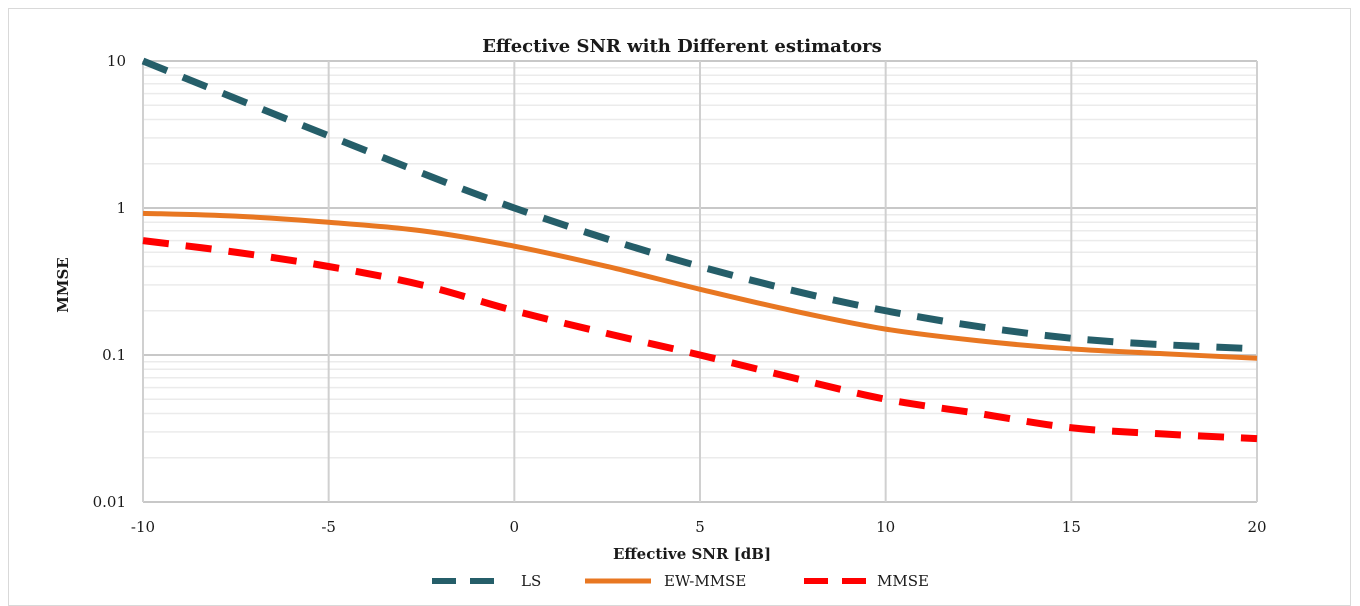 This screenshot has width=1360, height=606. Describe the element at coordinates (1071, 527) in the screenshot. I see `x-tick-label: 15` at that location.